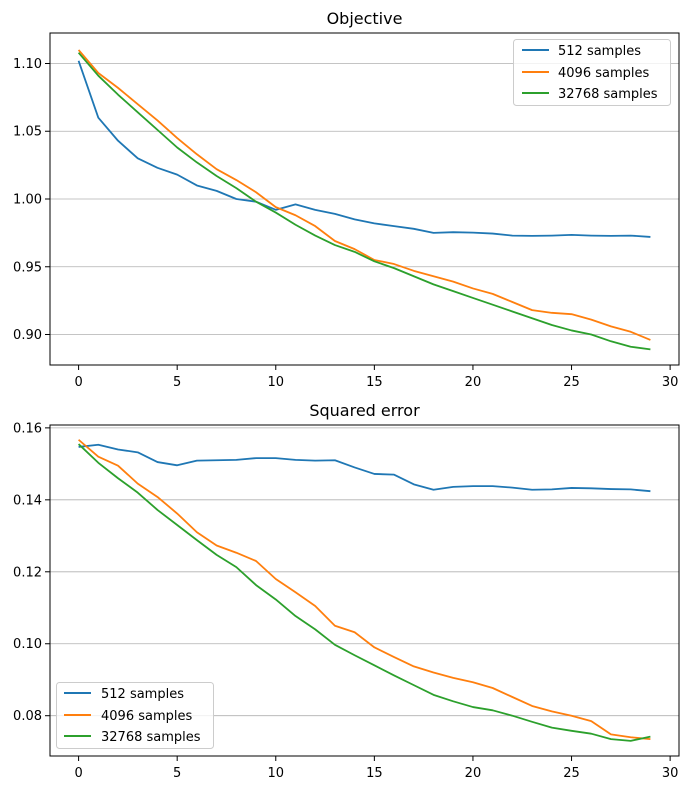  I want to click on y-tick-label: 0.14, so click(27, 500).